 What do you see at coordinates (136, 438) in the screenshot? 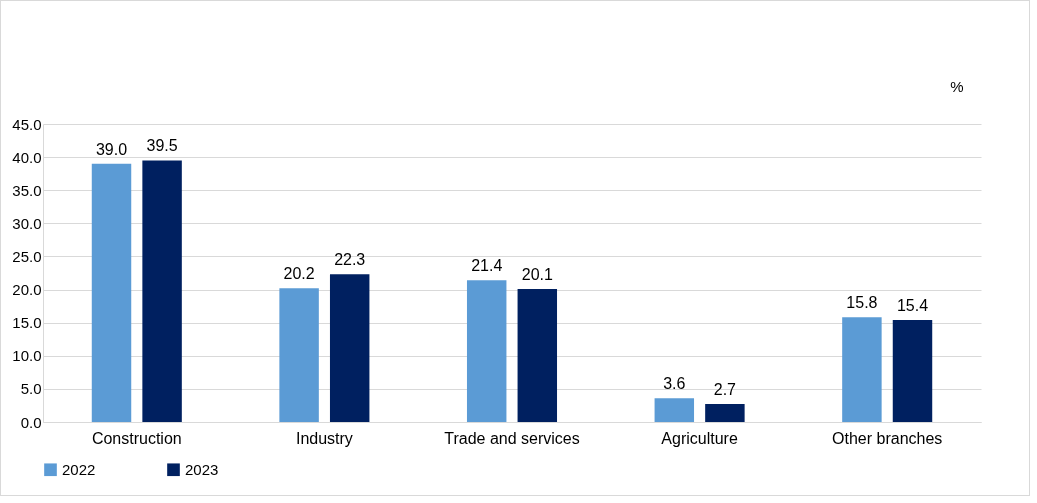
I see `x-tick-label: Construction` at bounding box center [136, 438].